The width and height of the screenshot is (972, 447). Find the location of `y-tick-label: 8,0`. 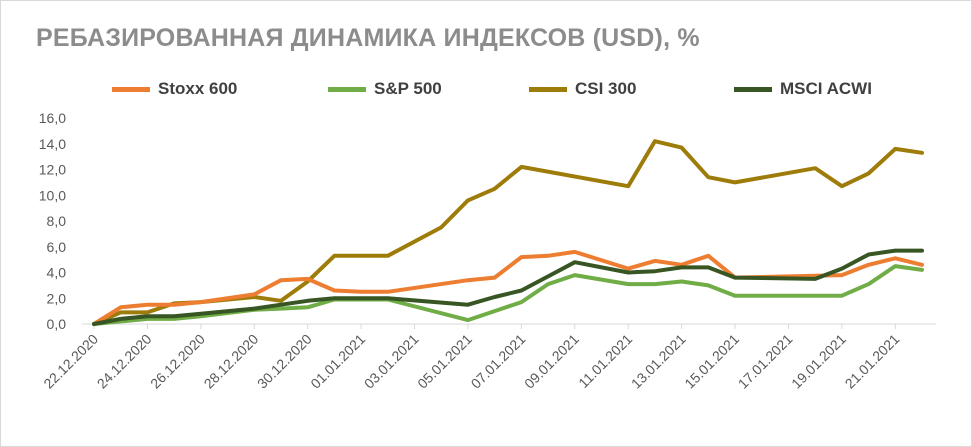

y-tick-label: 8,0 is located at coordinates (57, 221).